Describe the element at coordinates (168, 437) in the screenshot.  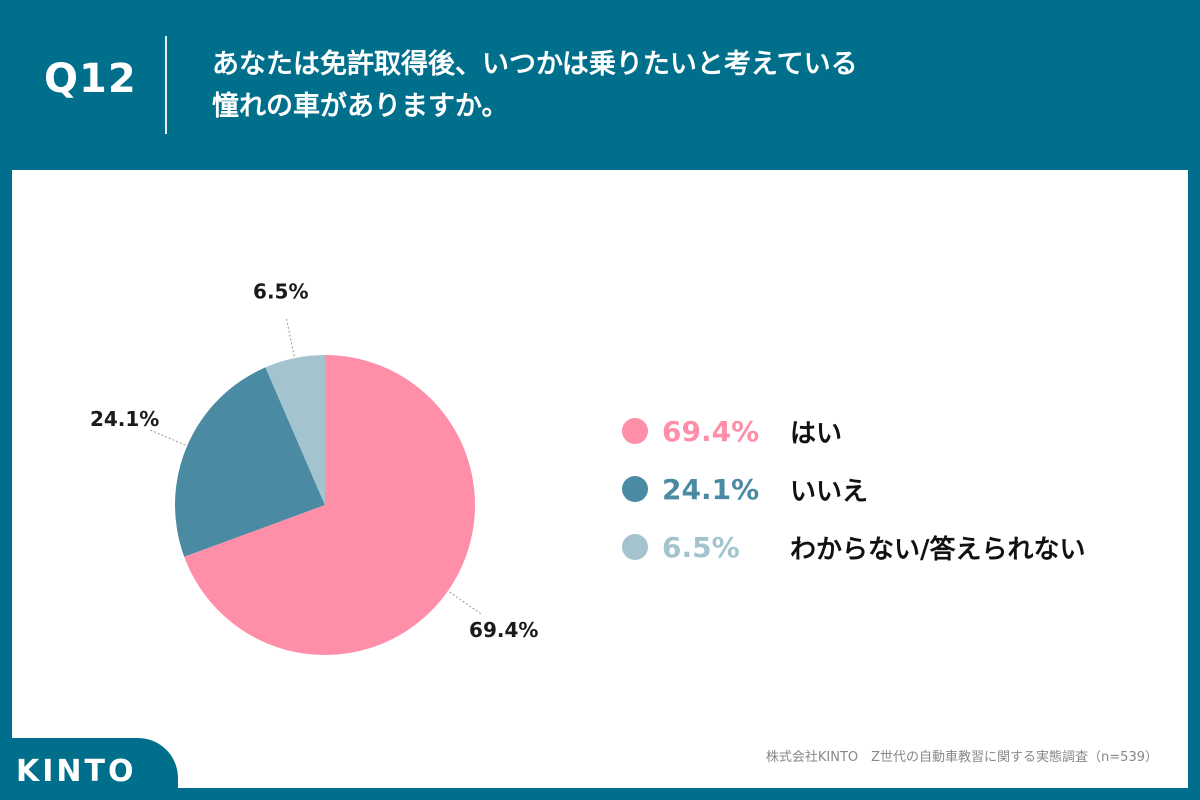
I see `pie-leader-no` at that location.